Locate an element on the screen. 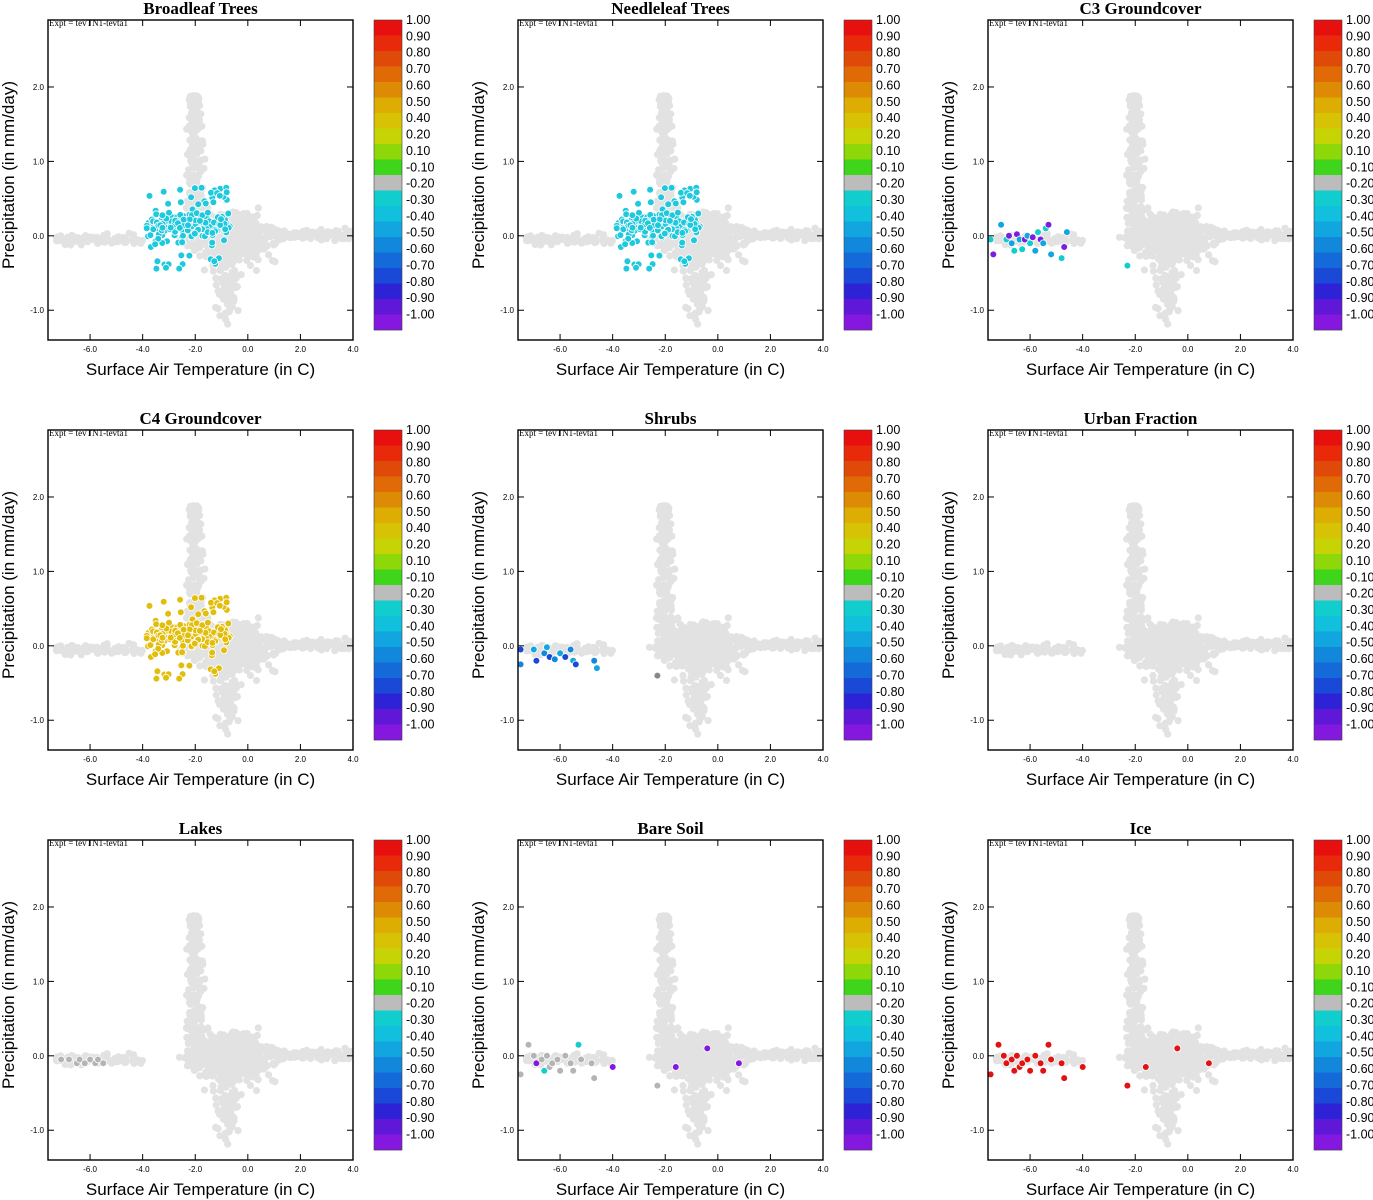 The image size is (1373, 1200). expt-label: Expt = tevTN1-tevta1 is located at coordinates (558, 23).